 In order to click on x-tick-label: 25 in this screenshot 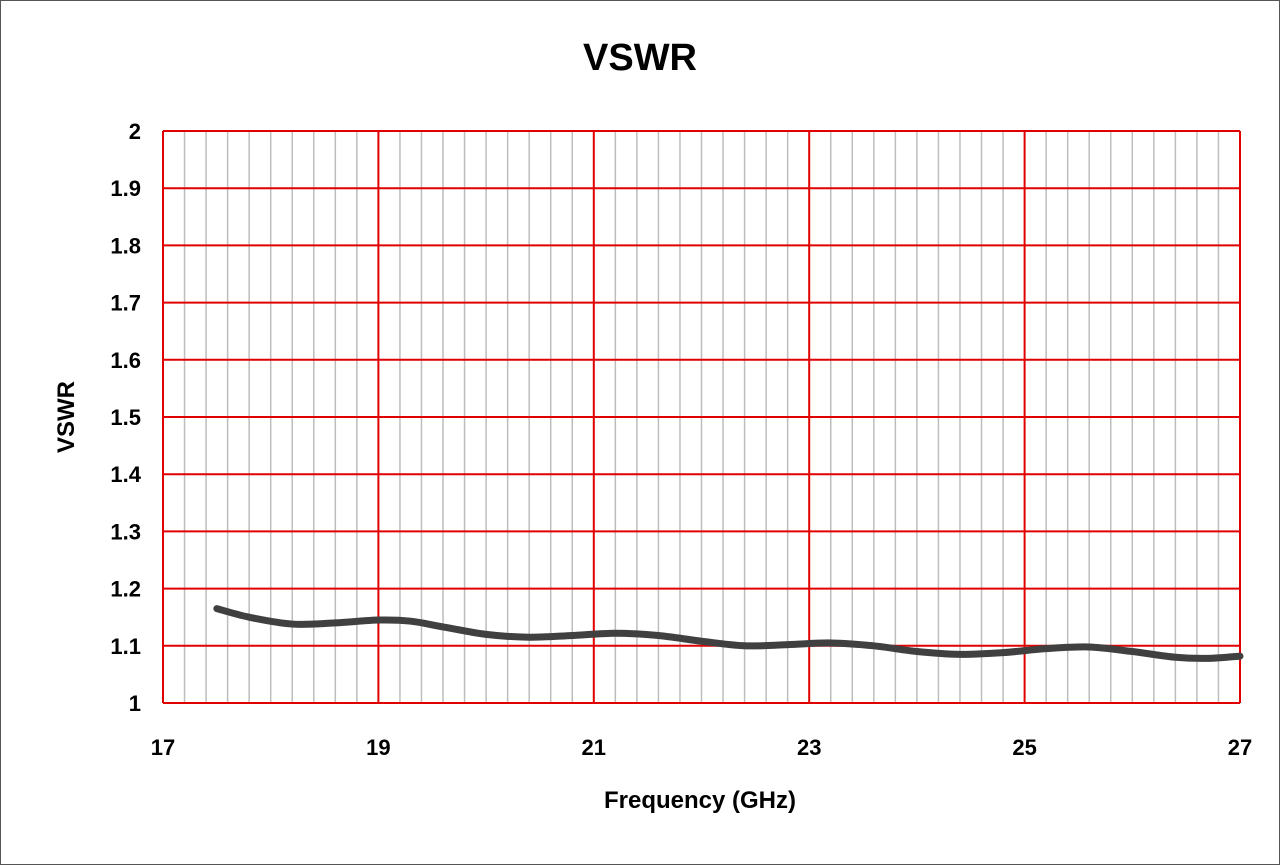, I will do `click(1024, 747)`.